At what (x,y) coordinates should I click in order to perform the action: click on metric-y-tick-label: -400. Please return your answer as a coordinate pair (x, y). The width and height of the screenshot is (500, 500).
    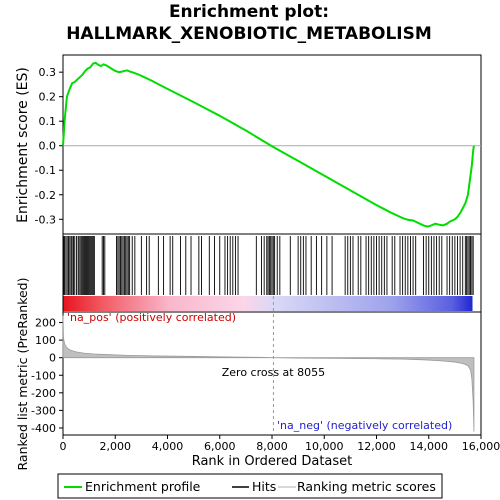
    Looking at the image, I should click on (43, 428).